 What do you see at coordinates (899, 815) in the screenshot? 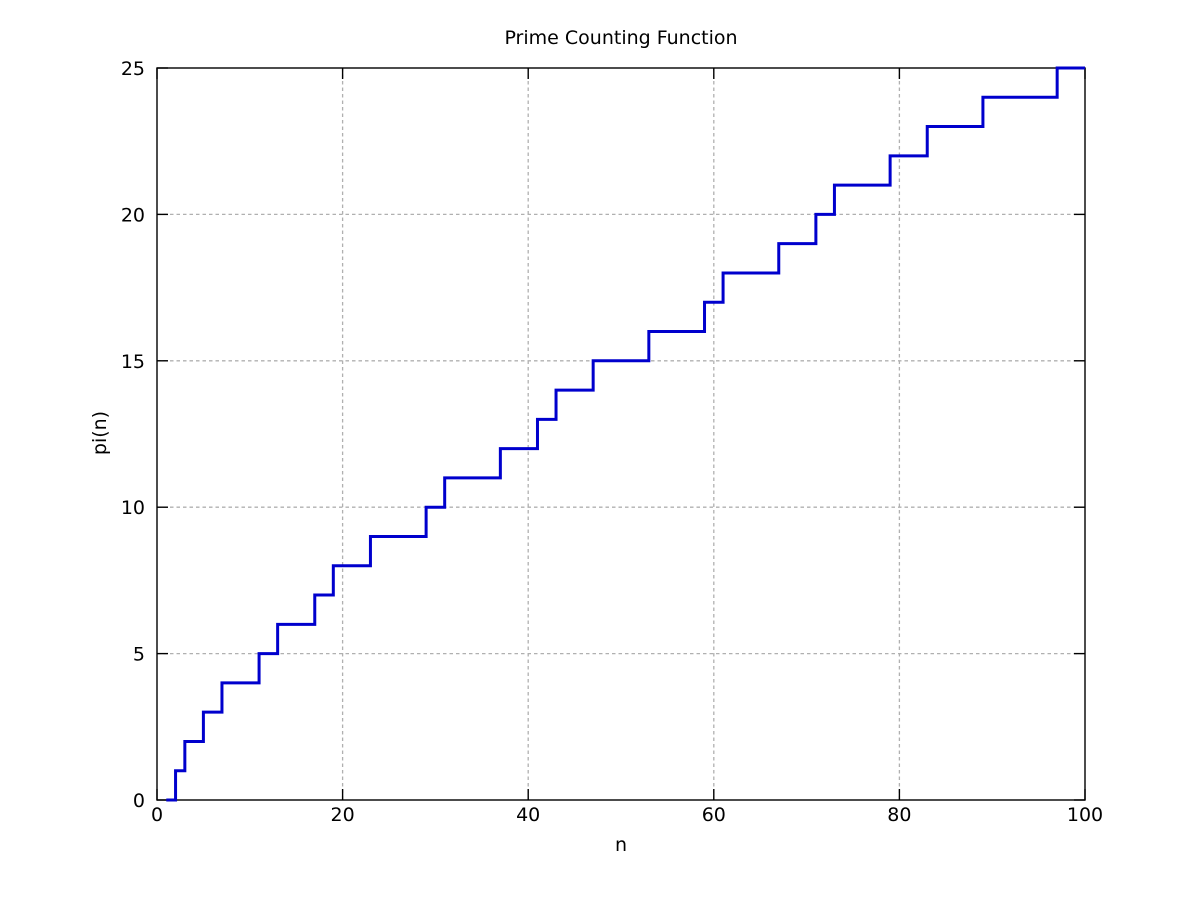
I see `x-tick-label: 80` at bounding box center [899, 815].